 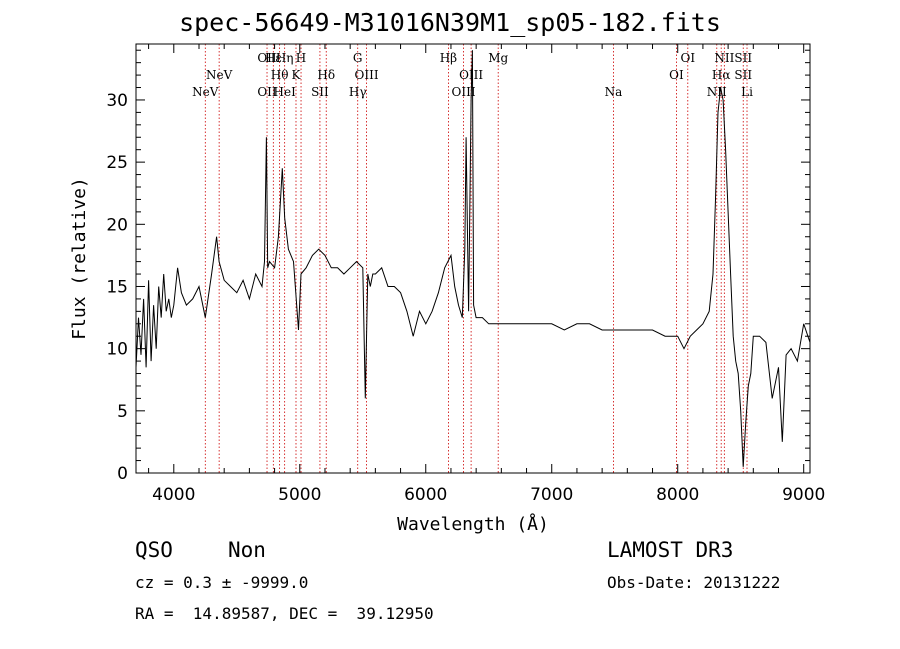 What do you see at coordinates (551, 495) in the screenshot?
I see `x-tick-label: 7000` at bounding box center [551, 495].